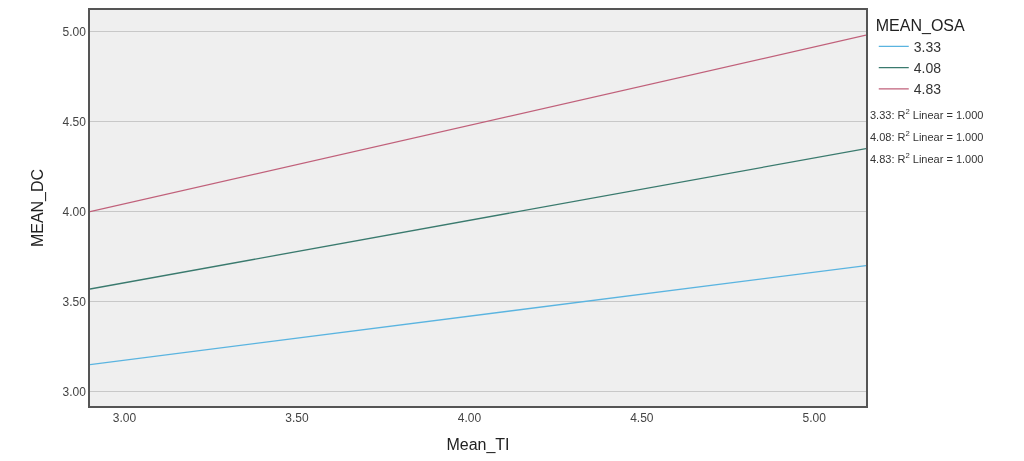  What do you see at coordinates (37, 208) in the screenshot?
I see `y-axis-title: MEAN_DC` at bounding box center [37, 208].